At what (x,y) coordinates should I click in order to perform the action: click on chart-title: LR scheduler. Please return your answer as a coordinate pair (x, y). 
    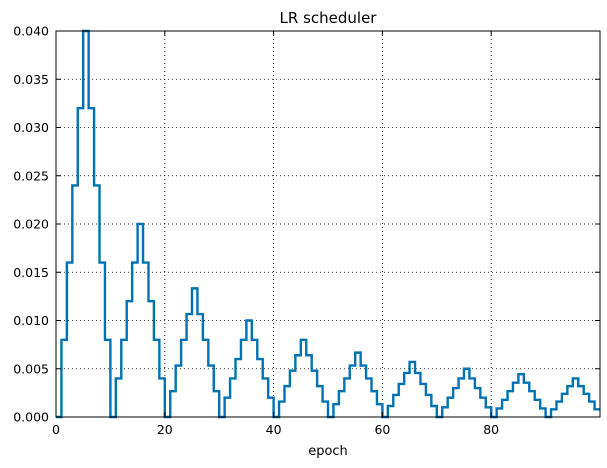
    Looking at the image, I should click on (329, 18).